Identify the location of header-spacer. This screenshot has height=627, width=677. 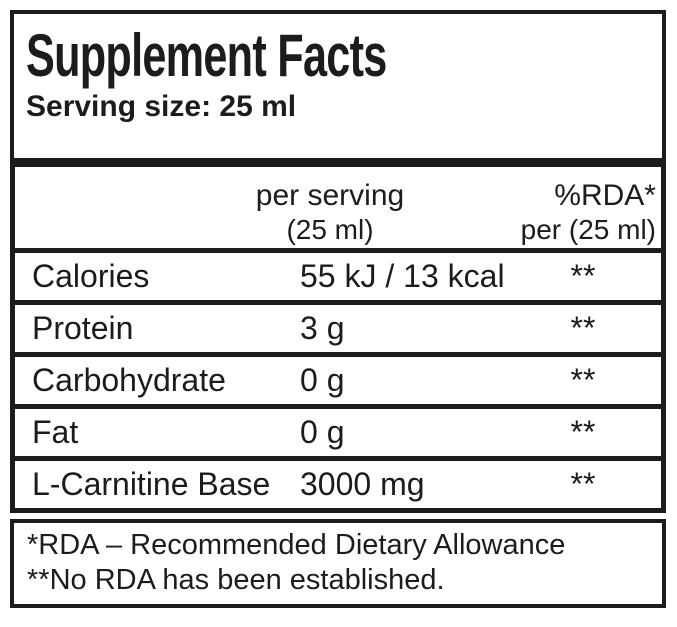
(100, 213).